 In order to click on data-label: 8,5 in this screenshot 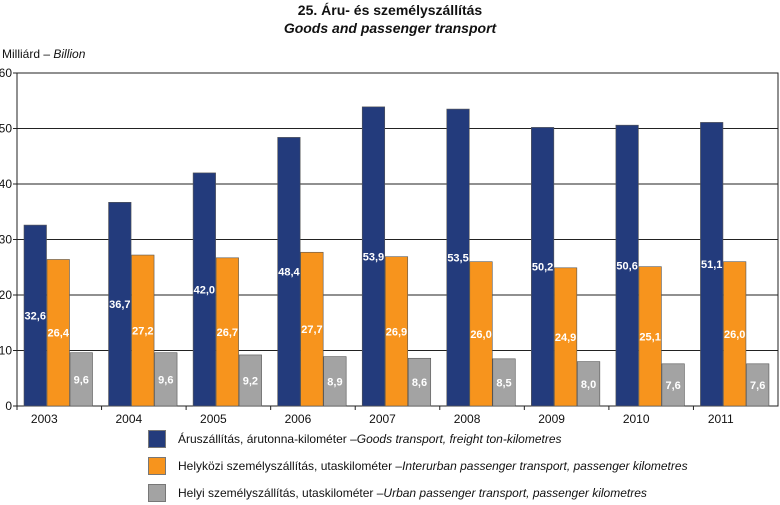, I will do `click(503, 383)`.